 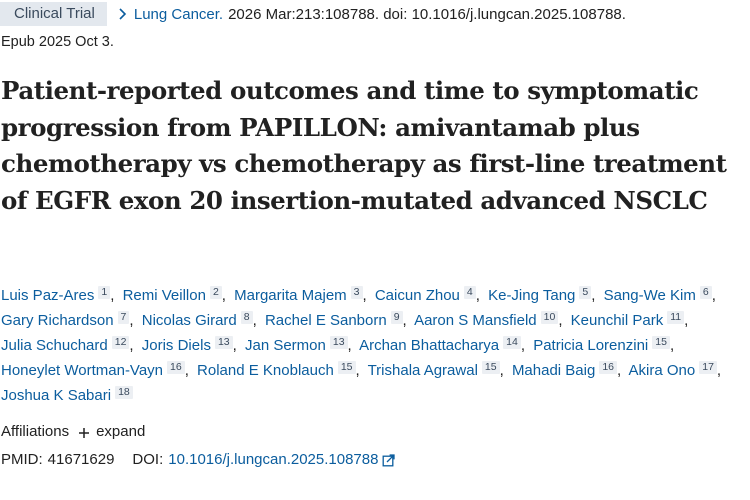 What do you see at coordinates (148, 459) in the screenshot?
I see `doi-label: DOI:` at bounding box center [148, 459].